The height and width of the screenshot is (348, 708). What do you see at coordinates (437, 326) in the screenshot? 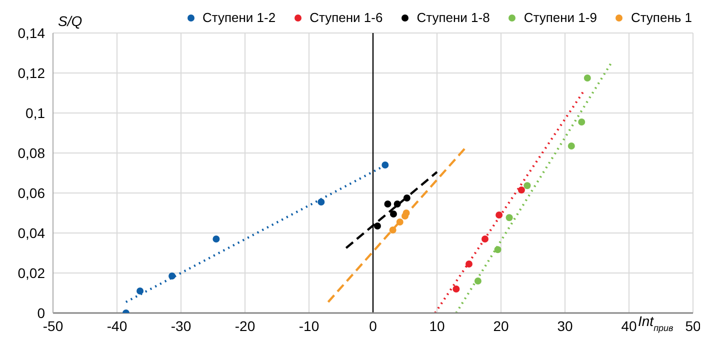
I see `x-tick-label: 10` at bounding box center [437, 326].